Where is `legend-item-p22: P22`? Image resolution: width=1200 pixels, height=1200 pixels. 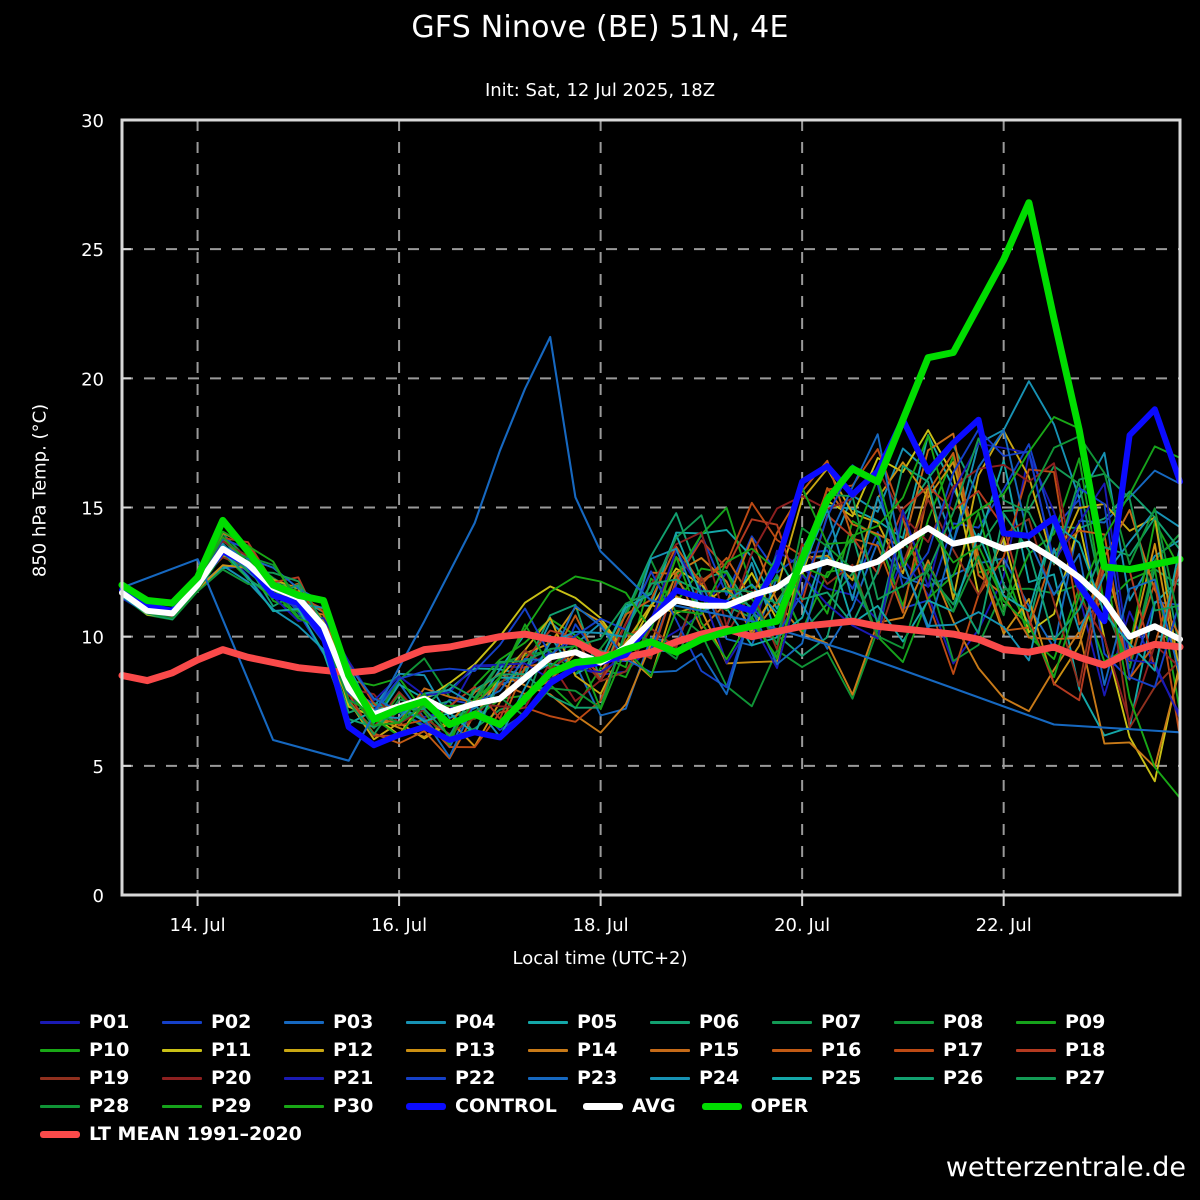
legend-item-p22: P22 is located at coordinates (467, 1078).